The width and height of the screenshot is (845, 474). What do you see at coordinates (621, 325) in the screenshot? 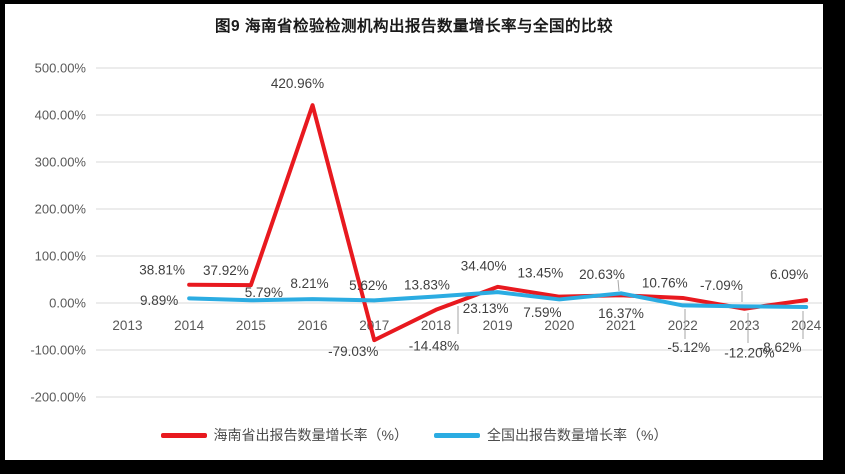
I see `x-axis-tick-label: 2021` at bounding box center [621, 325].